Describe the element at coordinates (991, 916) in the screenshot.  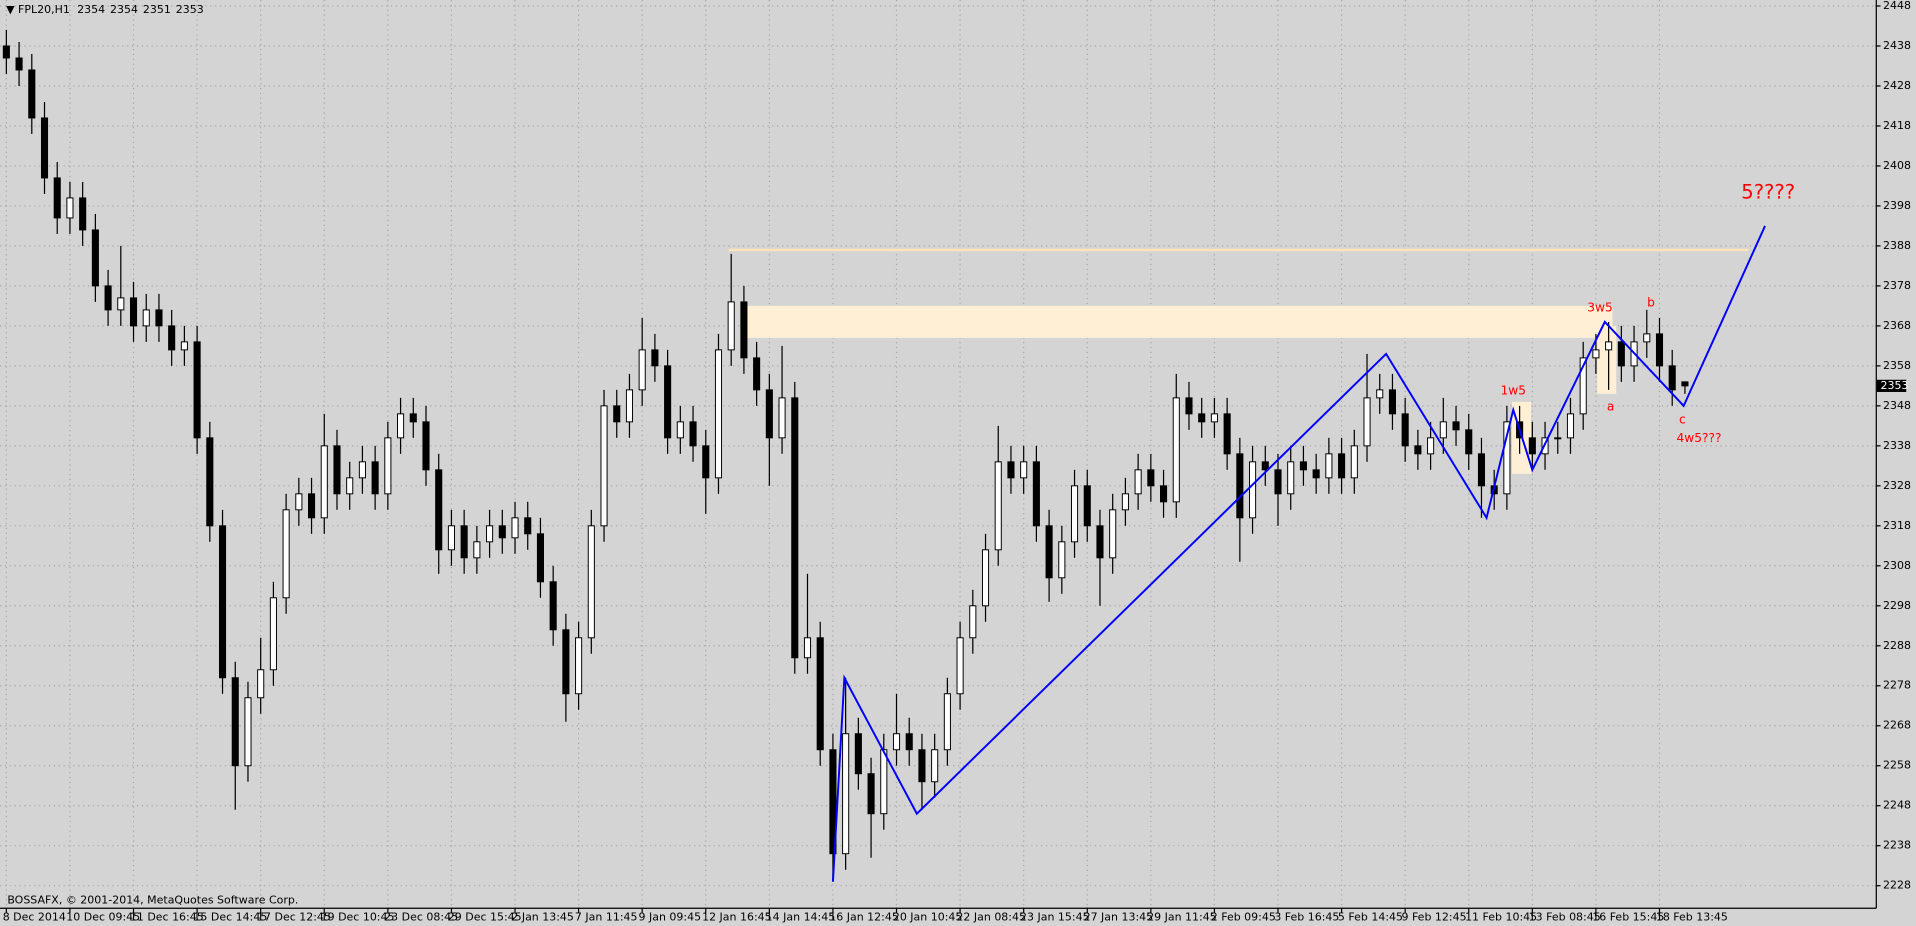
I see `x-tick-label: 22 Jan 08:45` at that location.